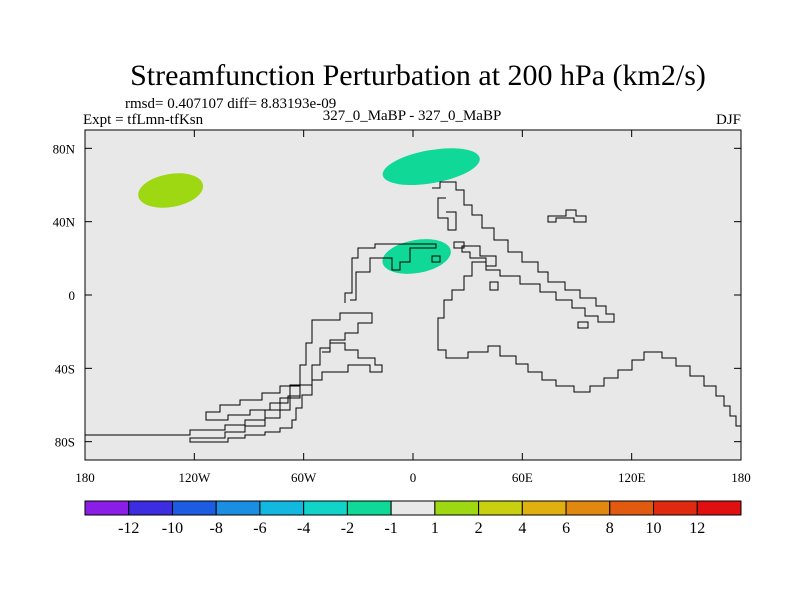 The image size is (800, 600). Describe the element at coordinates (522, 528) in the screenshot. I see `colorbar-label: 4` at that location.